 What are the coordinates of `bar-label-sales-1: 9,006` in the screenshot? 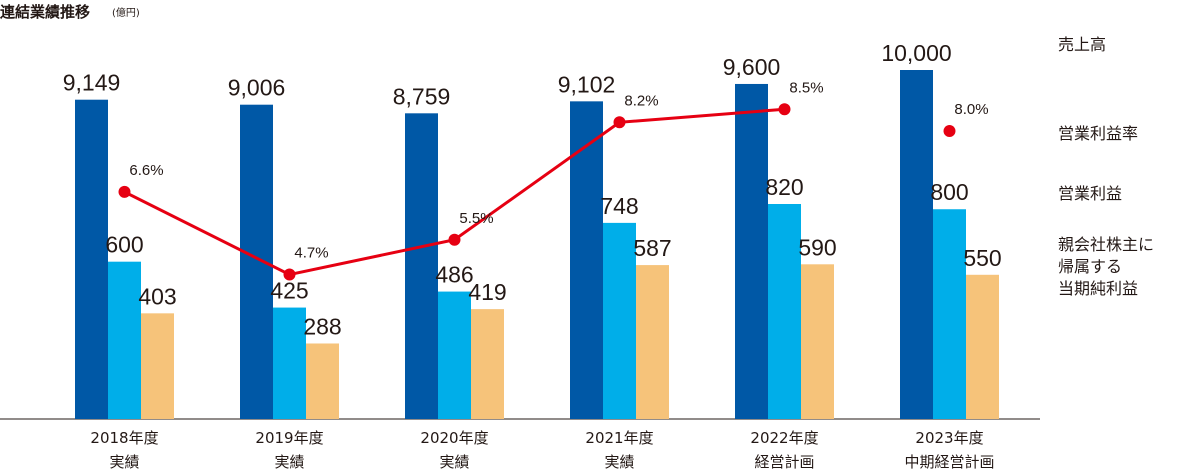 It's located at (257, 88).